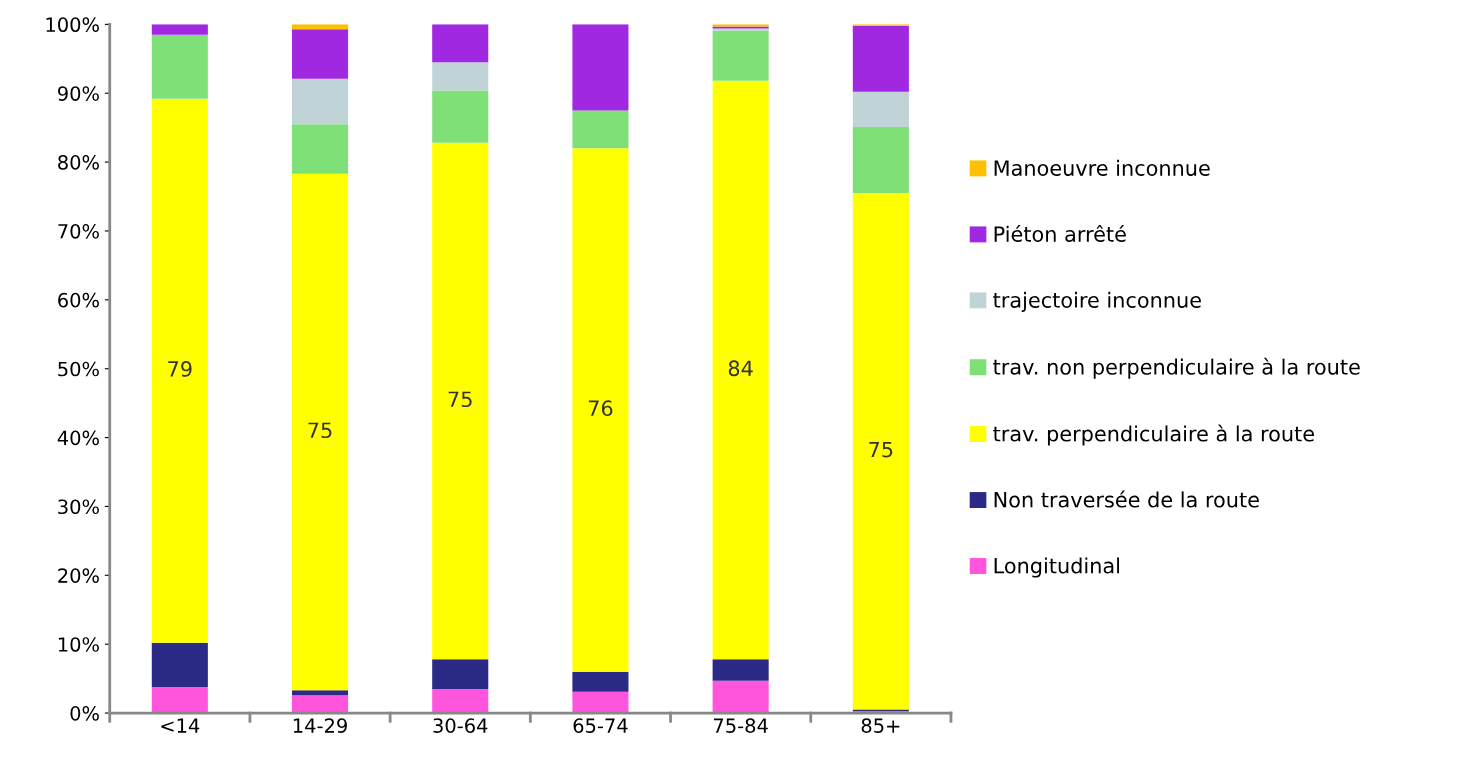 The width and height of the screenshot is (1463, 761). I want to click on x-tick-label: 75-84, so click(740, 725).